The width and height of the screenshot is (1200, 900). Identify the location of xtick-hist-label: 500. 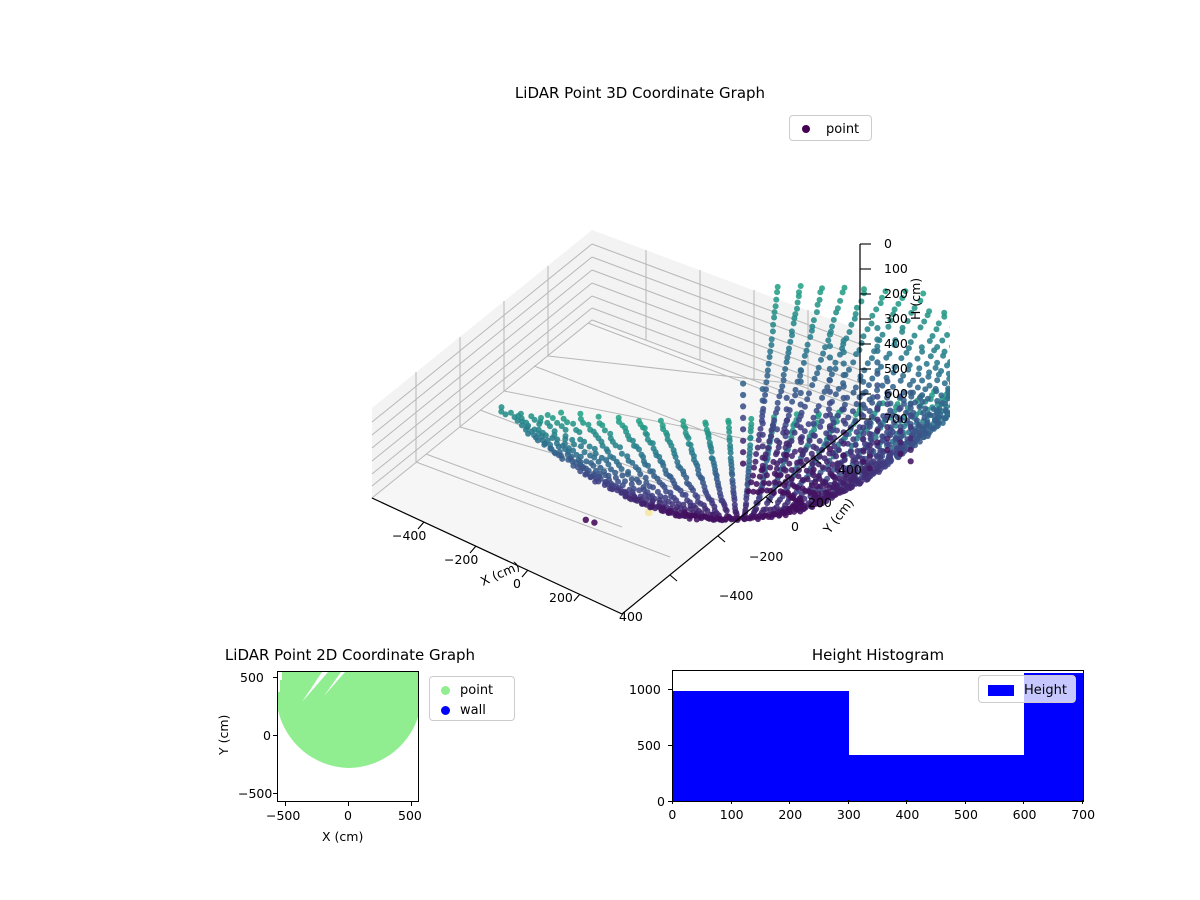
(966, 814).